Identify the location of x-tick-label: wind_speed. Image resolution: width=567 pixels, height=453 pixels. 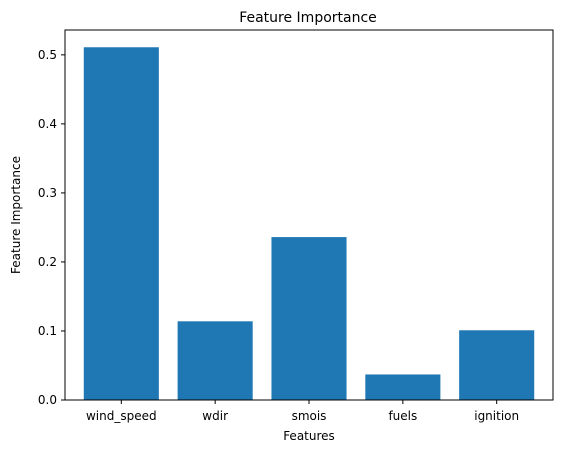
(121, 416).